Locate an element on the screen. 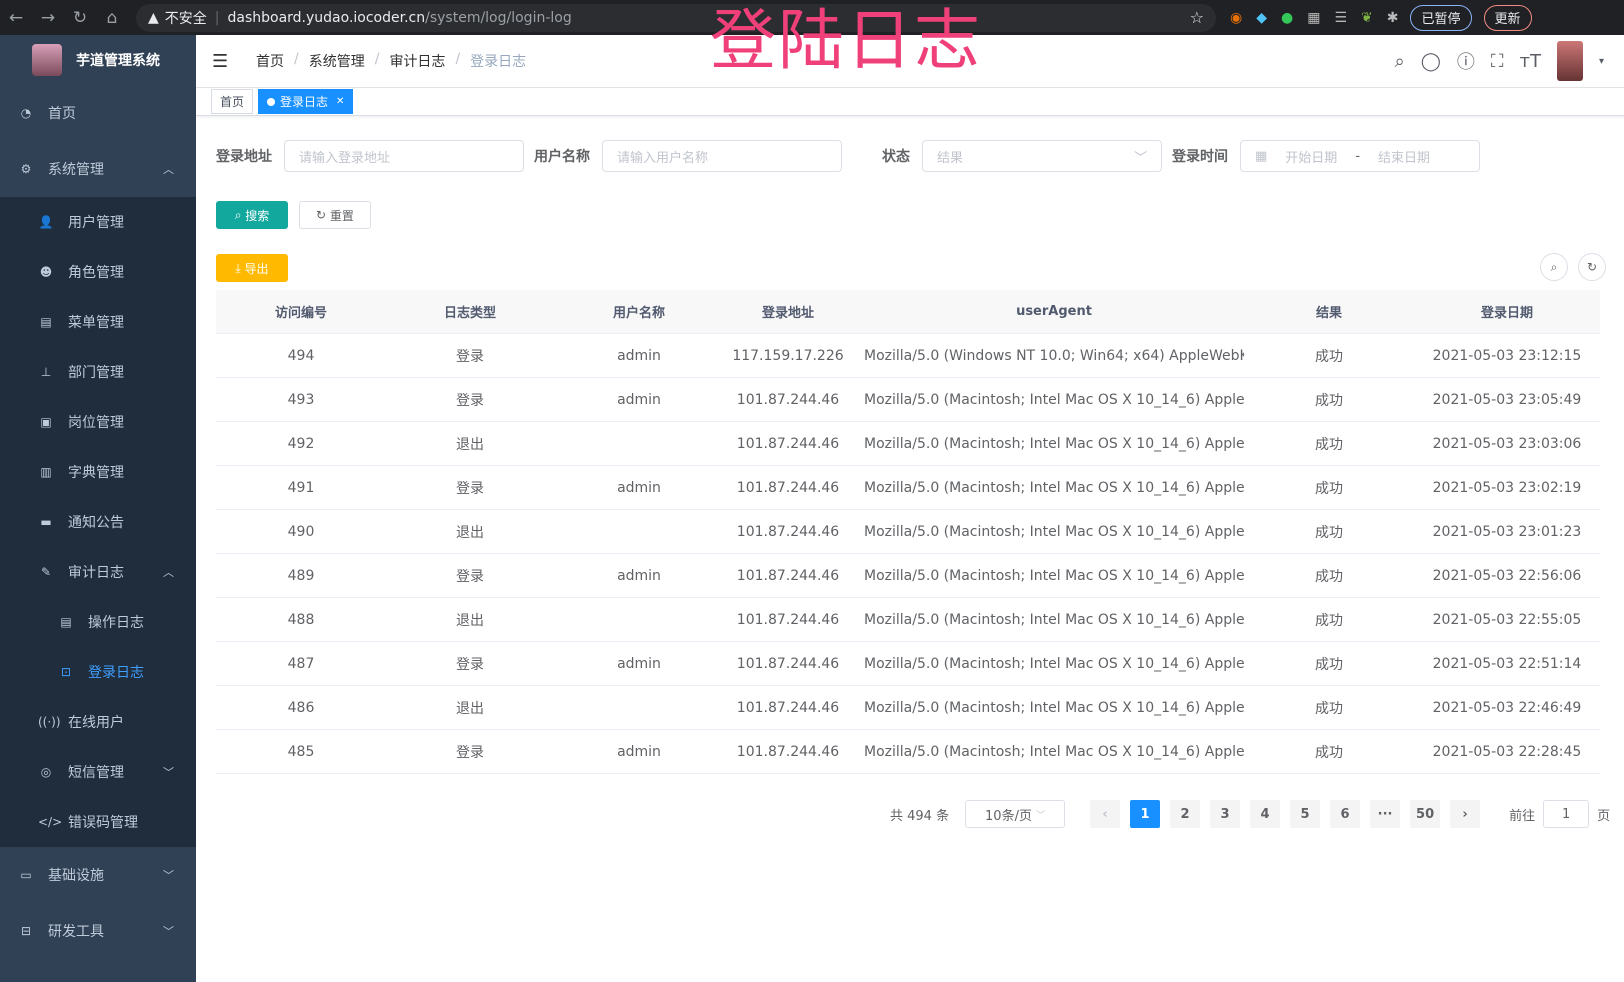  sidebar-item-system: ⚙ 系统管理 ︿ is located at coordinates (98, 169).